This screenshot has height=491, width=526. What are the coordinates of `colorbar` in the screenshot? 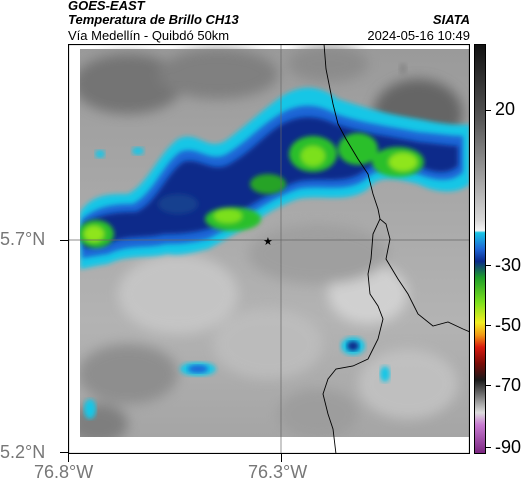 It's located at (480, 249).